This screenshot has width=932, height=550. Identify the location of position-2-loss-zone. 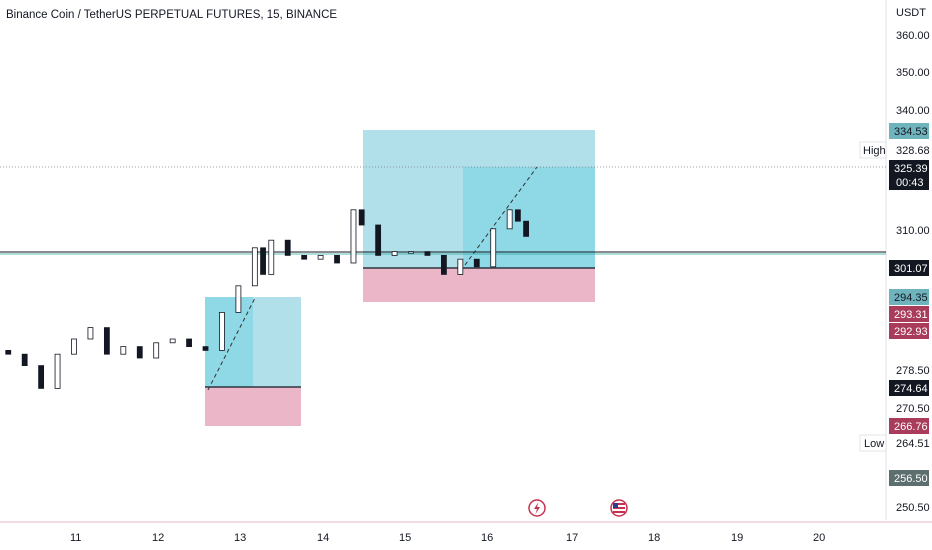
(479, 285).